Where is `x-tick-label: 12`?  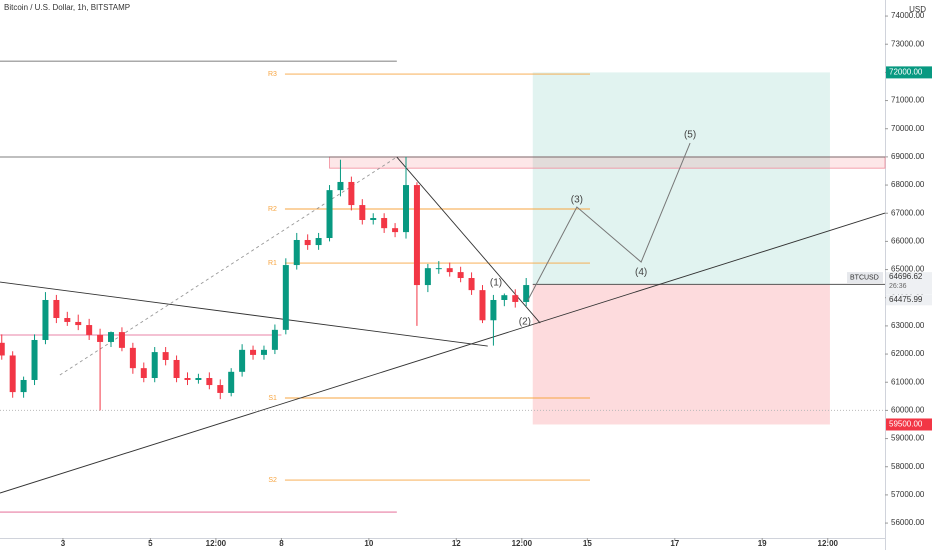 x-tick-label: 12 is located at coordinates (456, 543).